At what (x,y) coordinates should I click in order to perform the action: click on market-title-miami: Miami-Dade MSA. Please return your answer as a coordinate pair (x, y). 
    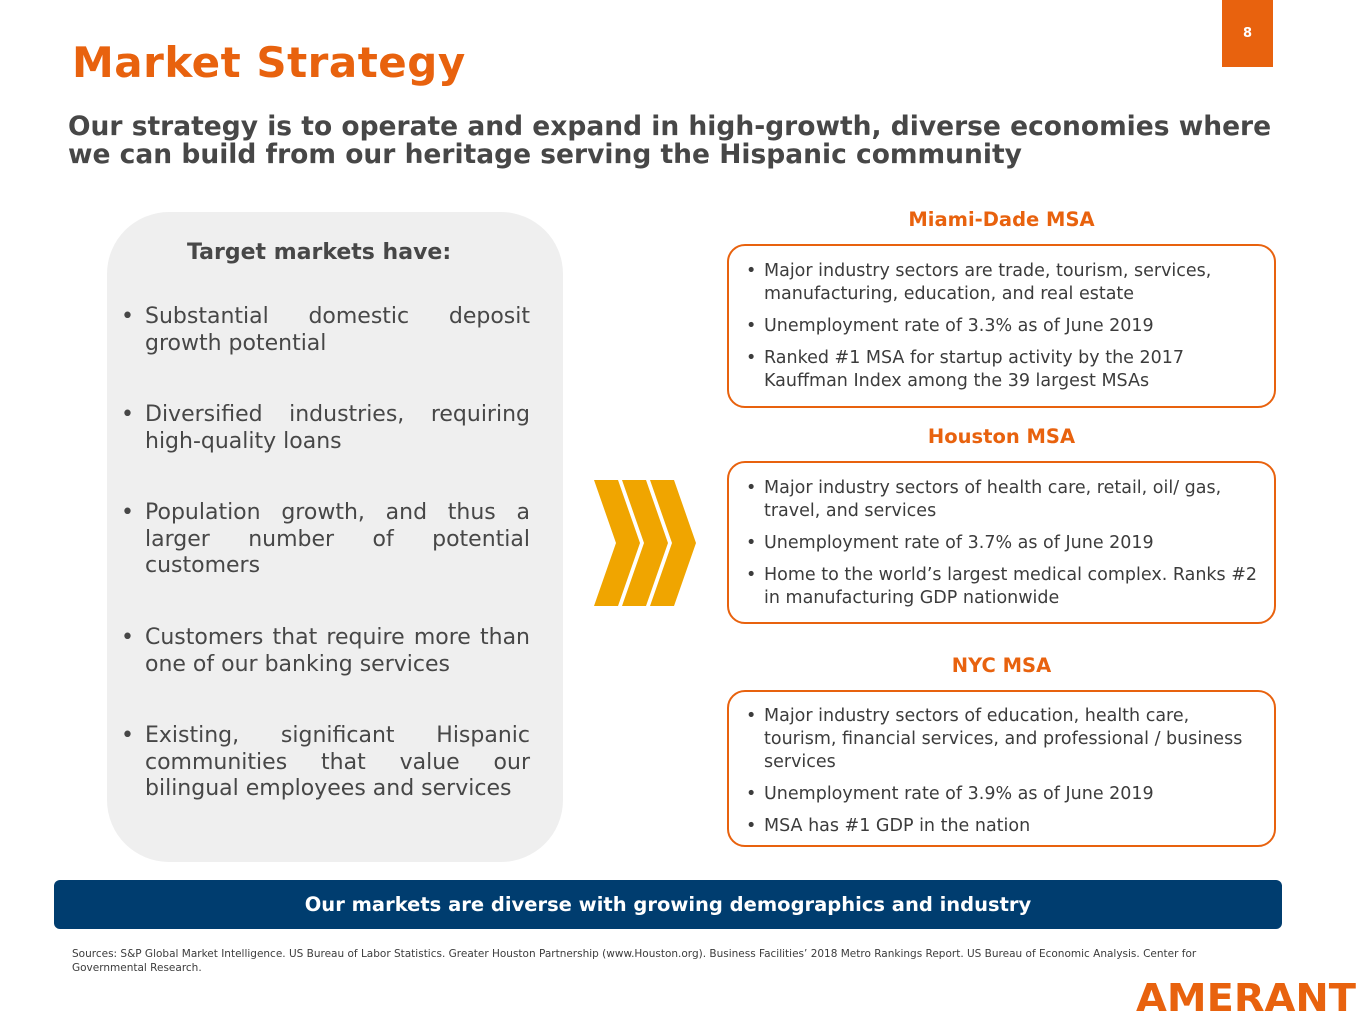
    Looking at the image, I should click on (1001, 219).